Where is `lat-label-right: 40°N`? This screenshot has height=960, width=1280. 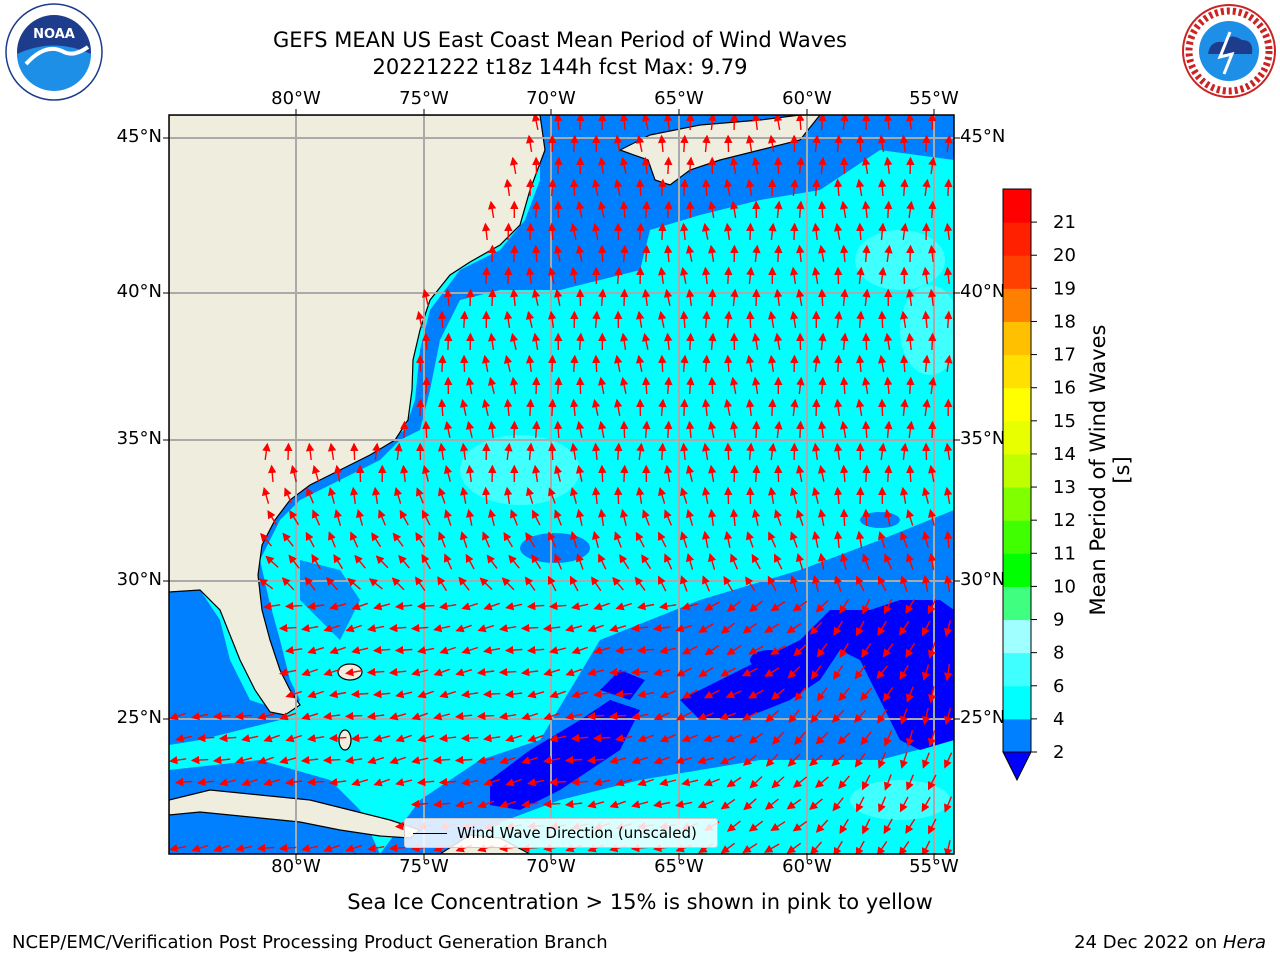 lat-label-right: 40°N is located at coordinates (983, 291).